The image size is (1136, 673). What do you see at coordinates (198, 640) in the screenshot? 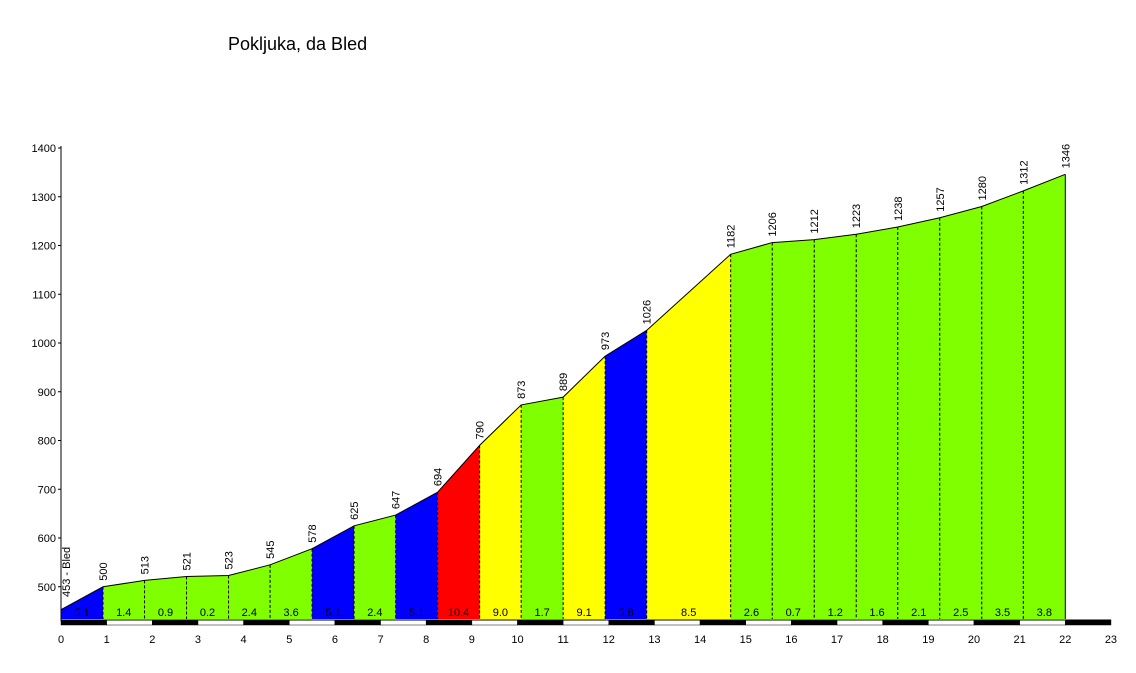
I see `x-tick-label: 3` at bounding box center [198, 640].